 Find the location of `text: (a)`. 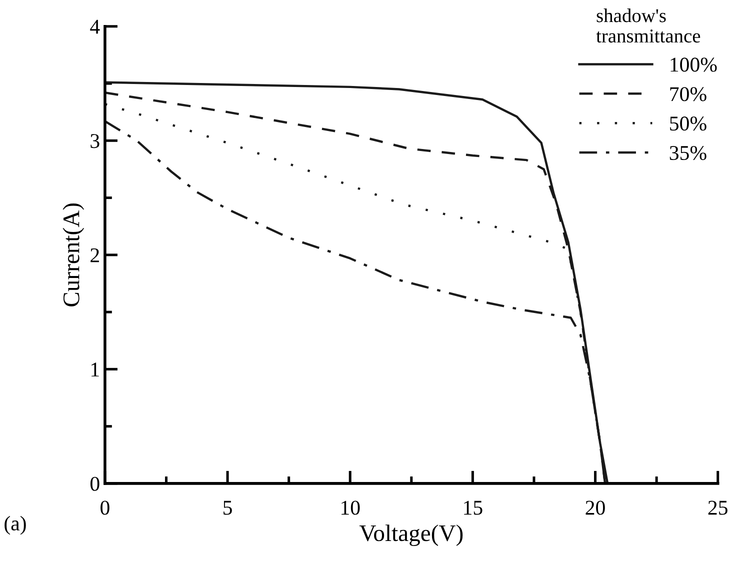

text: (a) is located at coordinates (15, 525).